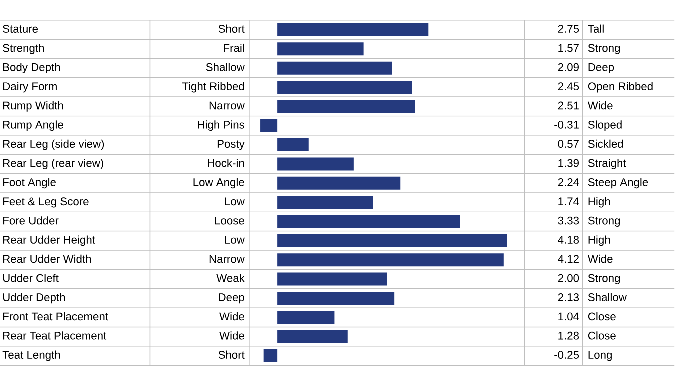 This screenshot has width=675, height=369. I want to click on y-tick-label: Strength, so click(23, 49).